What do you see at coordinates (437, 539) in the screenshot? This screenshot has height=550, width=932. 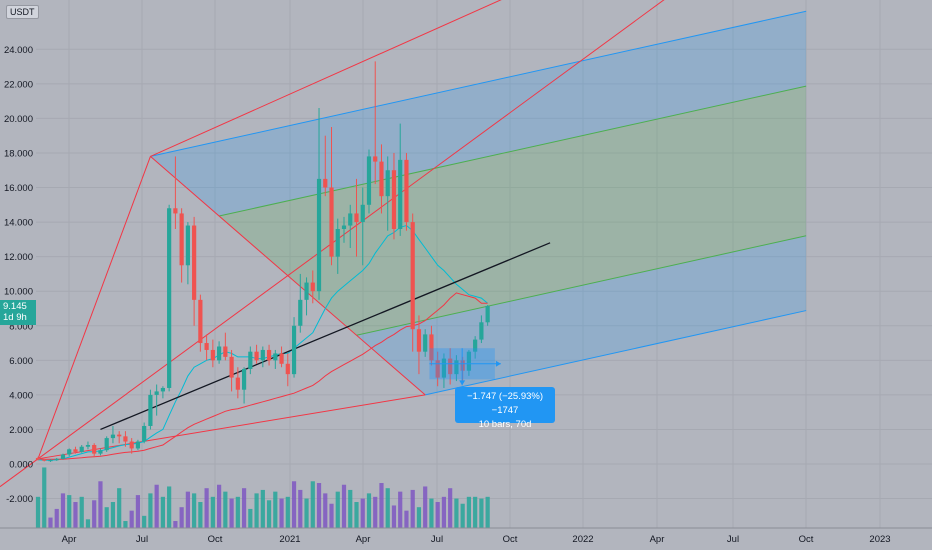 I see `x-tick-label: Jul` at bounding box center [437, 539].